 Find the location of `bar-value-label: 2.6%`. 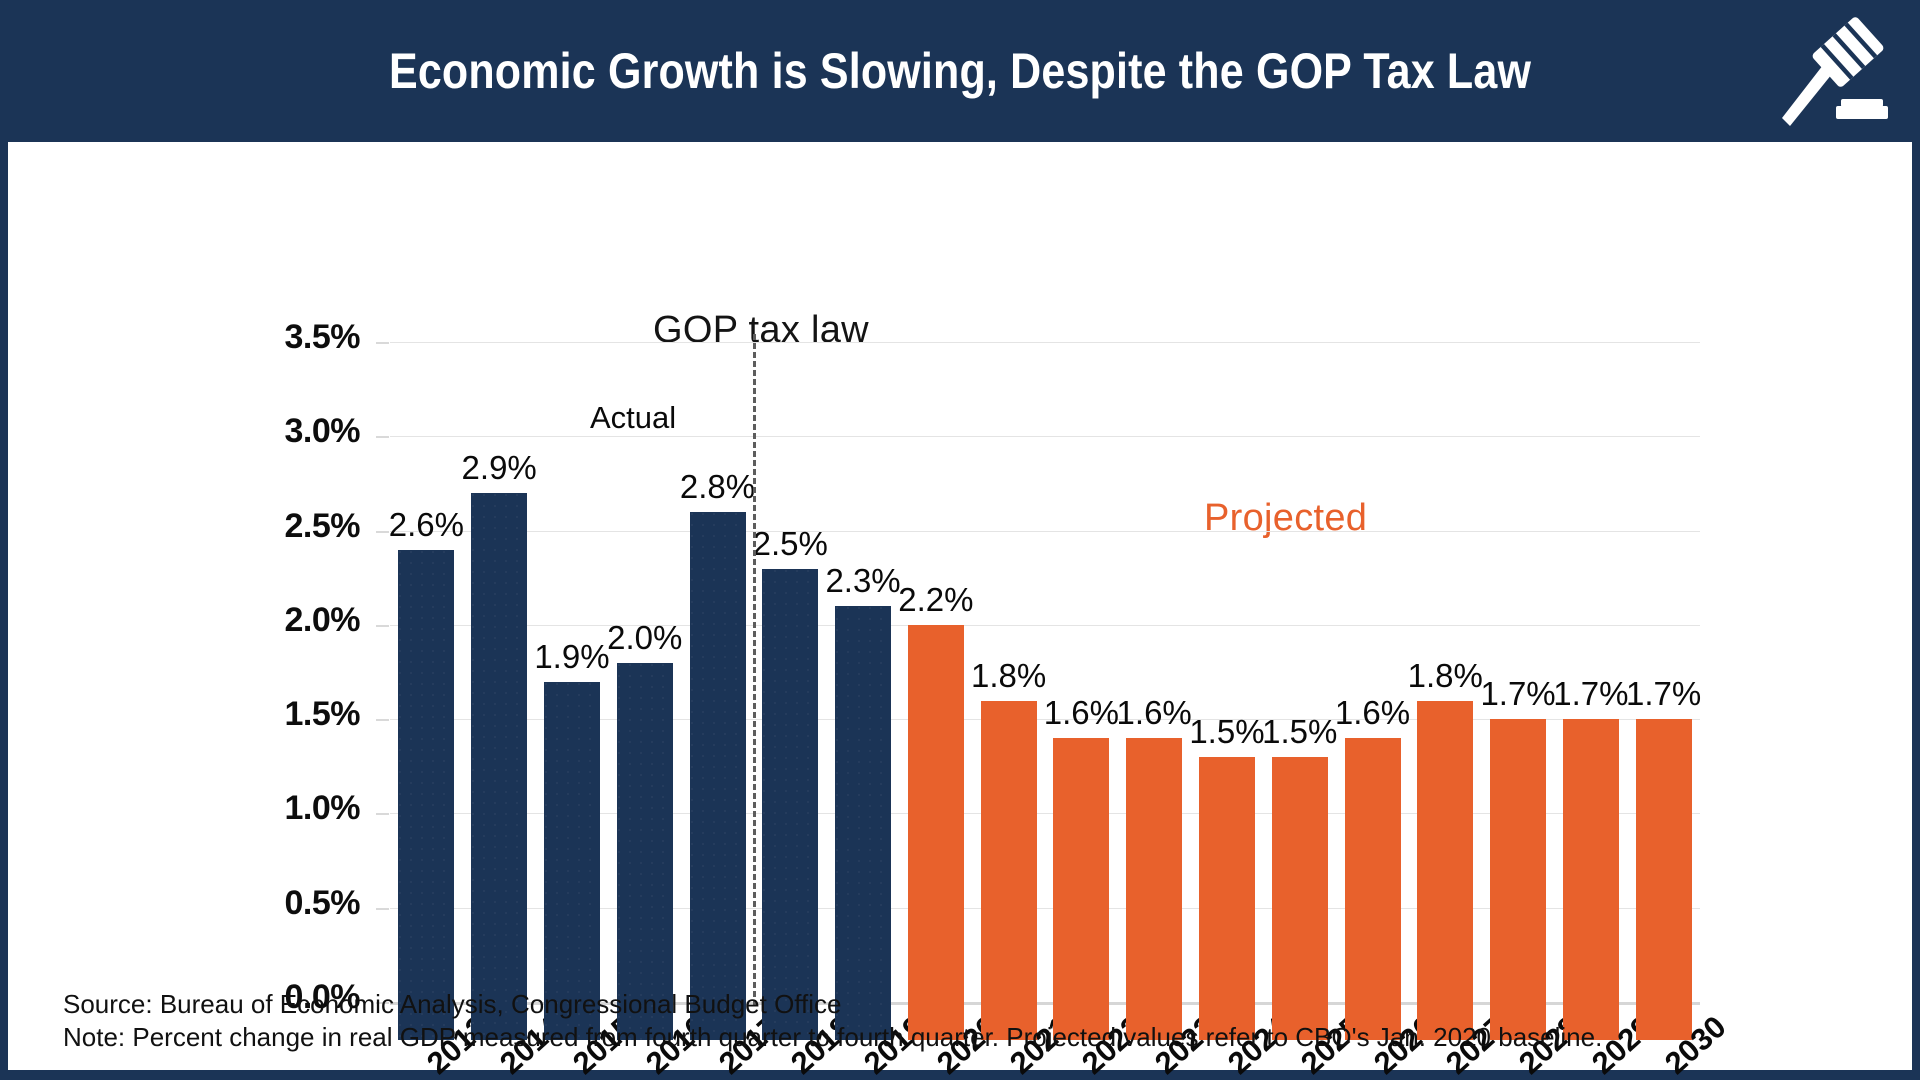

bar-value-label: 2.6% is located at coordinates (426, 524).